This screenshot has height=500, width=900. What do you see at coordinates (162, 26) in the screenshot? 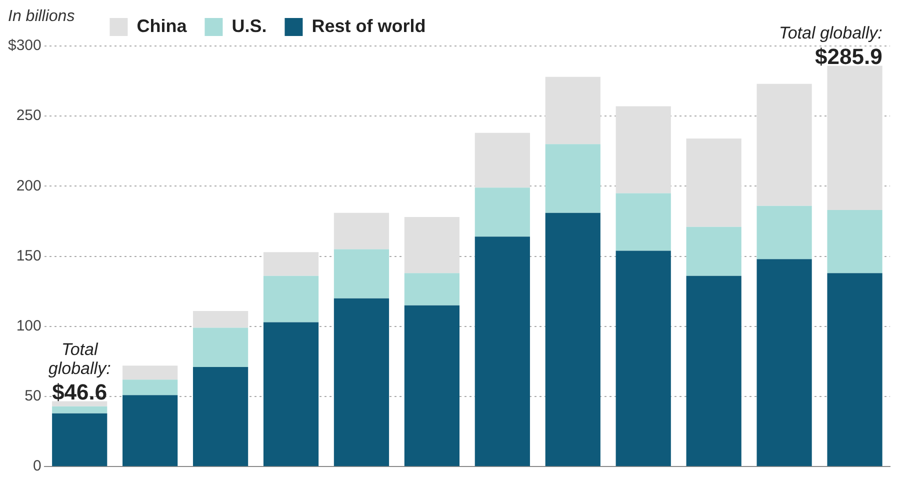
I see `legend-label: China` at bounding box center [162, 26].